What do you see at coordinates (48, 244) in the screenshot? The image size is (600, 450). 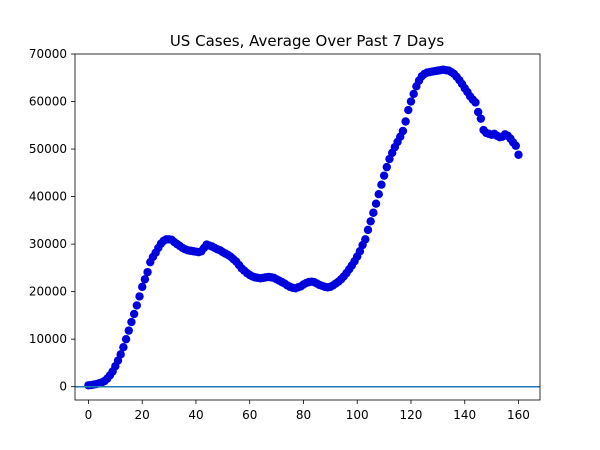 I see `y-tick-label: 30000` at bounding box center [48, 244].